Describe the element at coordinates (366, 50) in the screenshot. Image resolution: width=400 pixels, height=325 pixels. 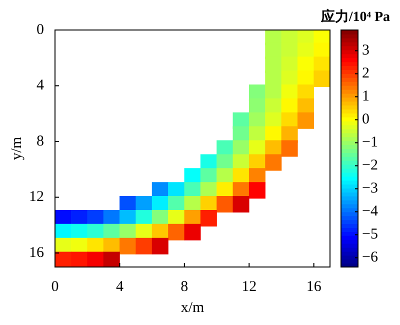
I see `color-bar-label: 3` at that location.